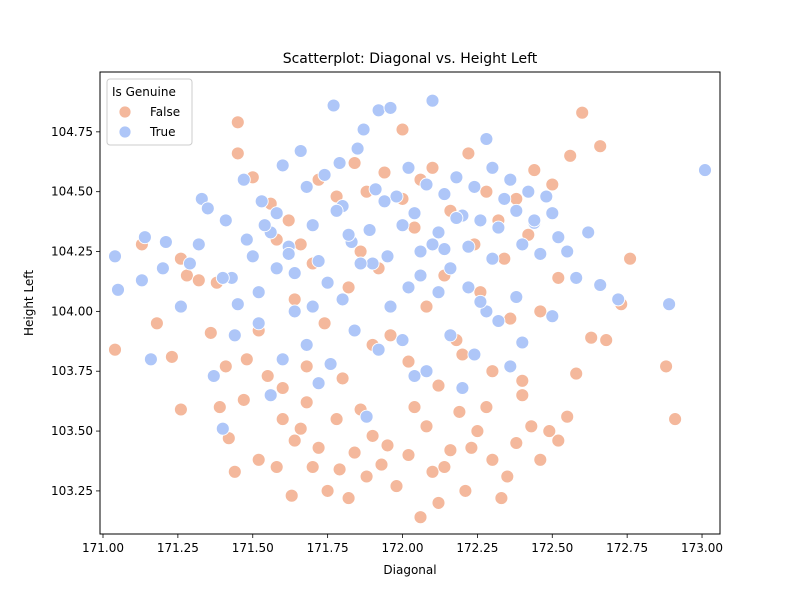 The height and width of the screenshot is (600, 800). Describe the element at coordinates (72, 491) in the screenshot. I see `y-tick-label: 103.25` at that location.